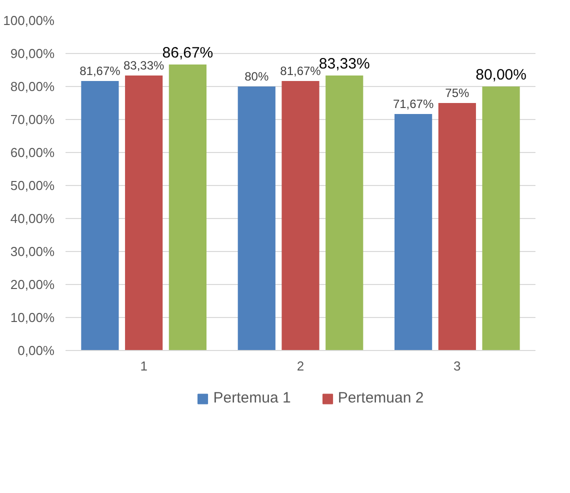 This screenshot has height=493, width=570. Describe the element at coordinates (32, 251) in the screenshot. I see `y-tick-label: 30,00%` at that location.